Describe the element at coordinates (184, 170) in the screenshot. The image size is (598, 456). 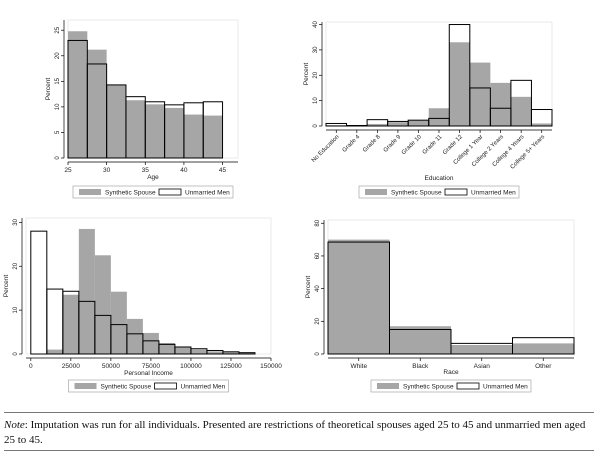
I see `x-tick-label: 40` at that location.